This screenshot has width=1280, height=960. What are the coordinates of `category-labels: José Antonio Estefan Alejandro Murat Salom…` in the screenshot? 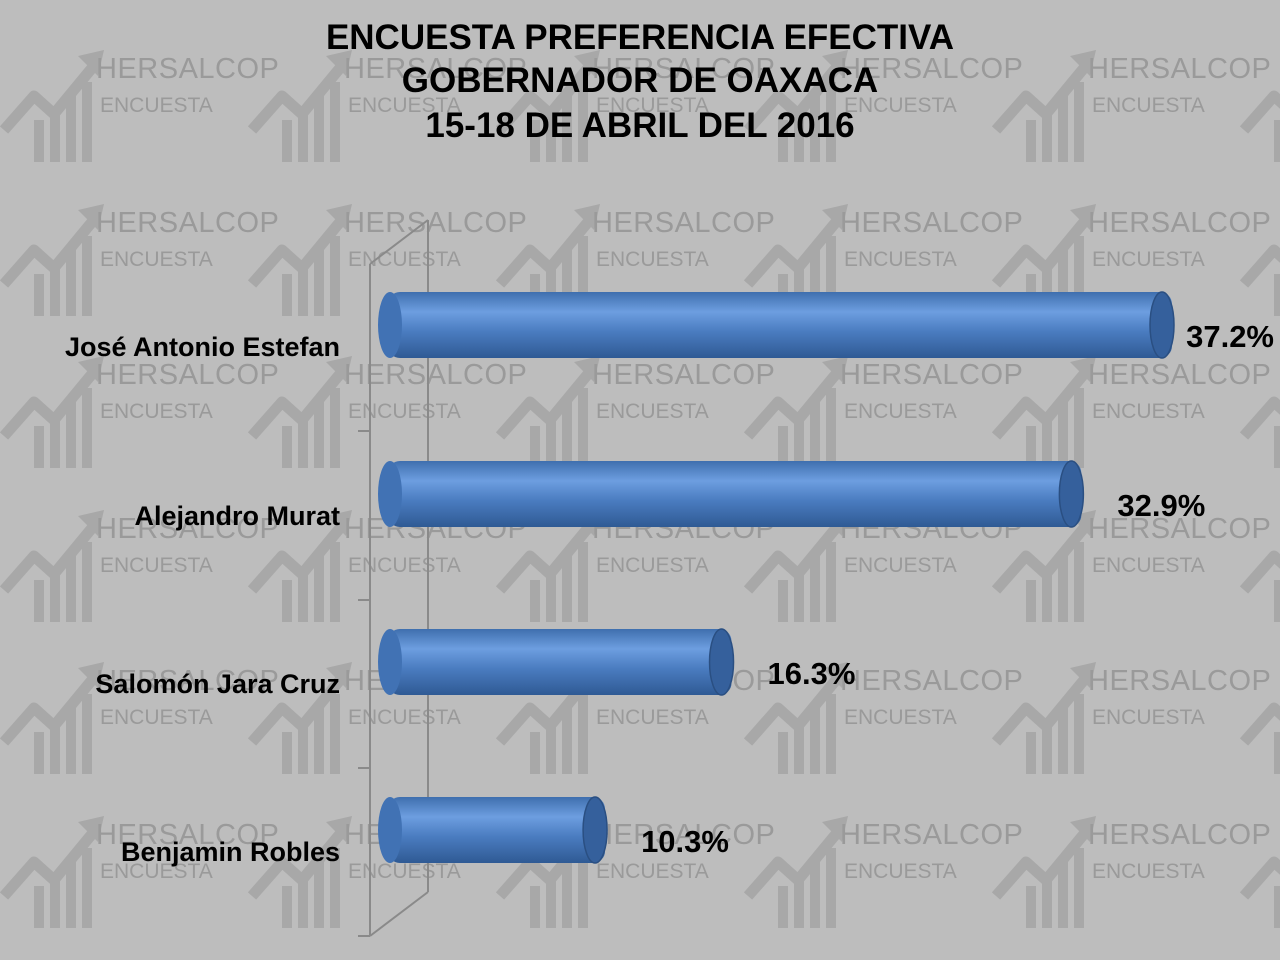 It's located at (202, 599).